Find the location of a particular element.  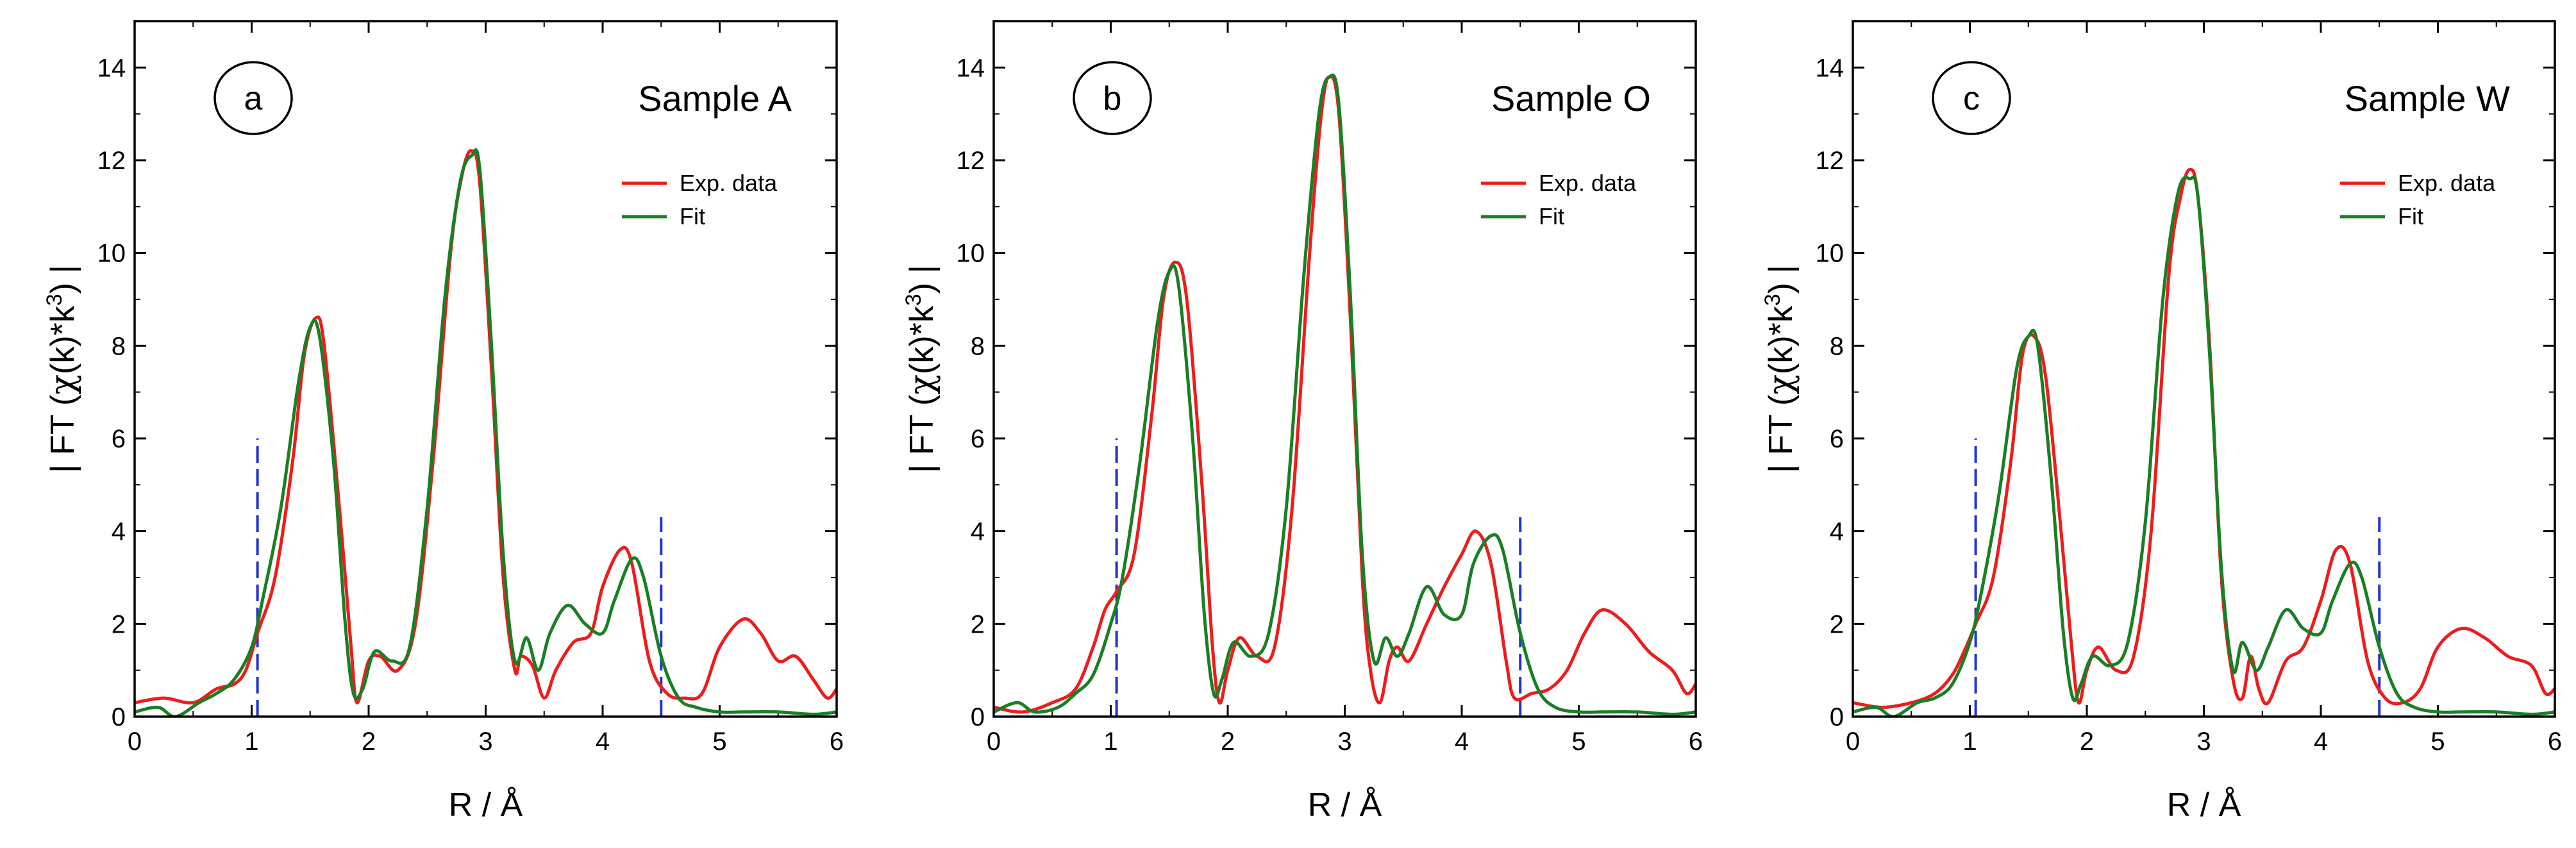

panel-label: c is located at coordinates (1971, 98).